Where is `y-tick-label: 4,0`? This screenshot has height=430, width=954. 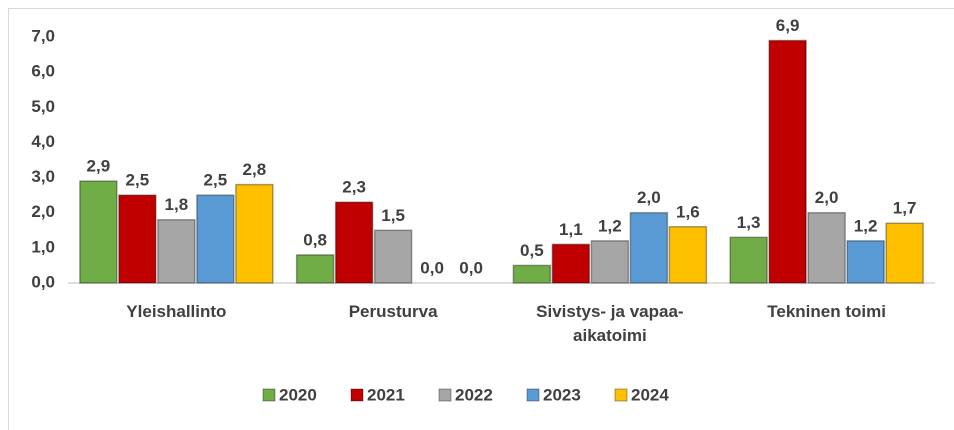
y-tick-label: 4,0 is located at coordinates (43, 141).